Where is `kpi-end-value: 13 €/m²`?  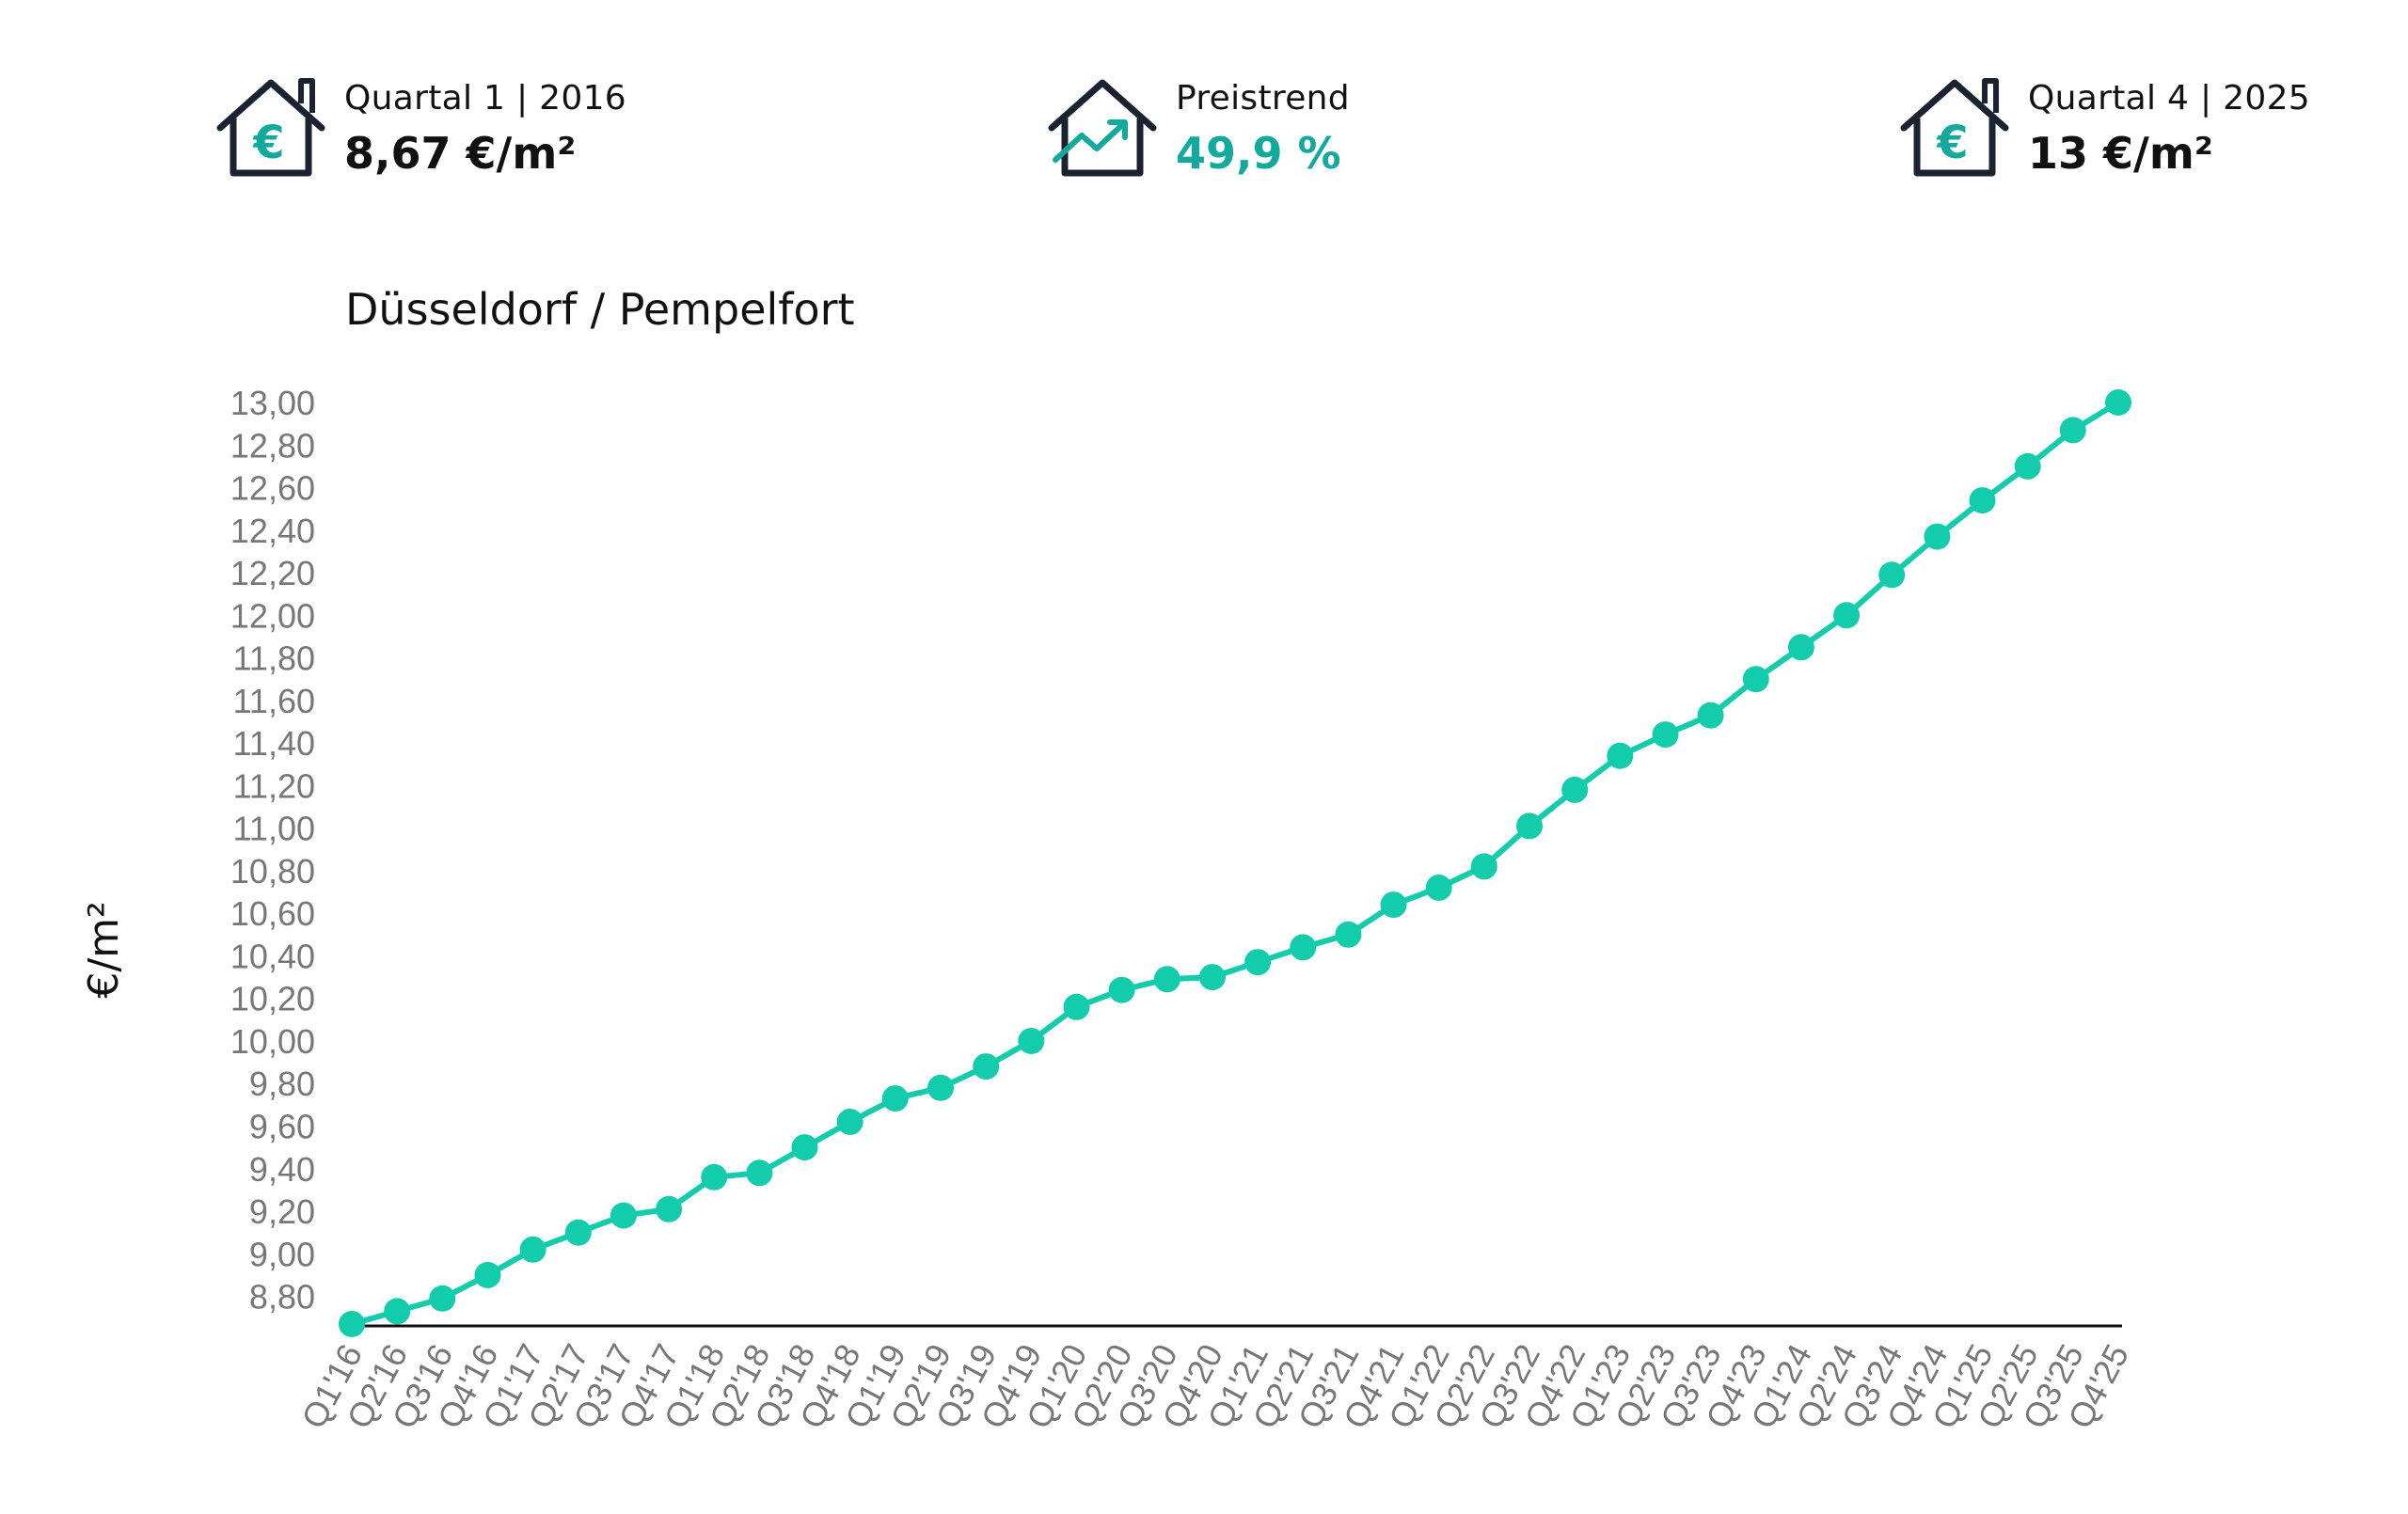 kpi-end-value: 13 €/m² is located at coordinates (2121, 153).